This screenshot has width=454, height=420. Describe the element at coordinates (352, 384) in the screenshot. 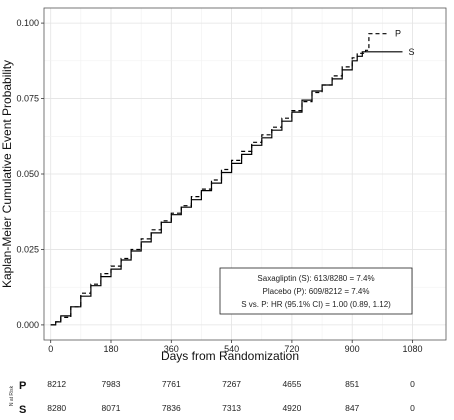

I see `risk-value: 851` at that location.